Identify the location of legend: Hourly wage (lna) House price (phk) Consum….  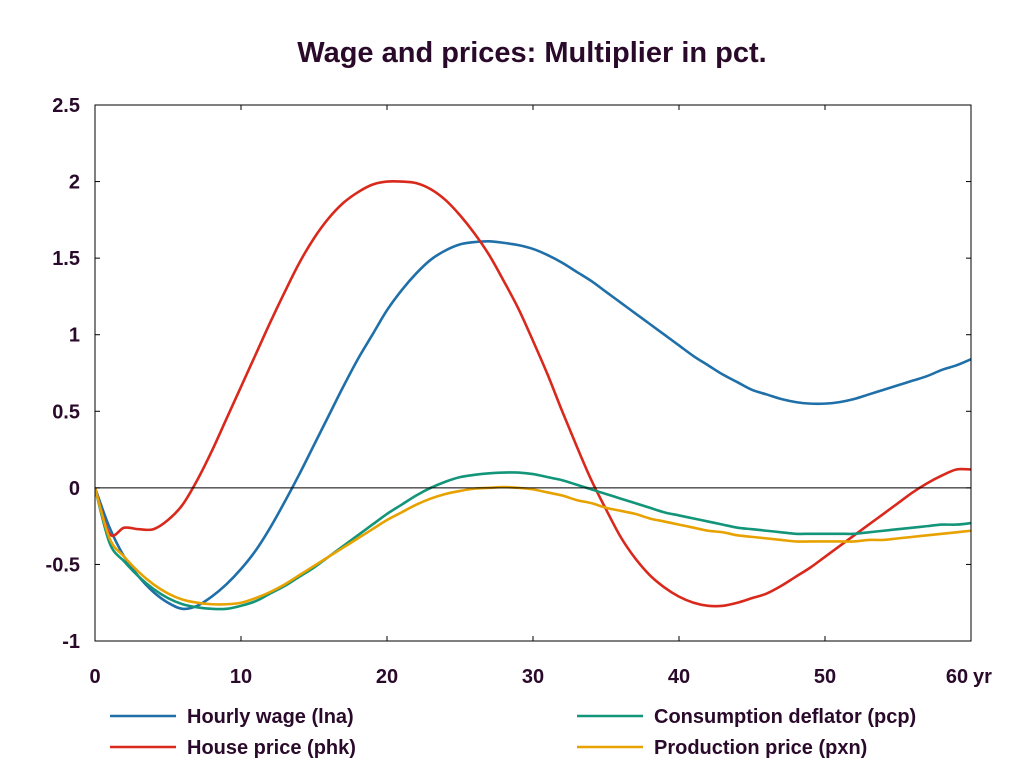
(513, 732).